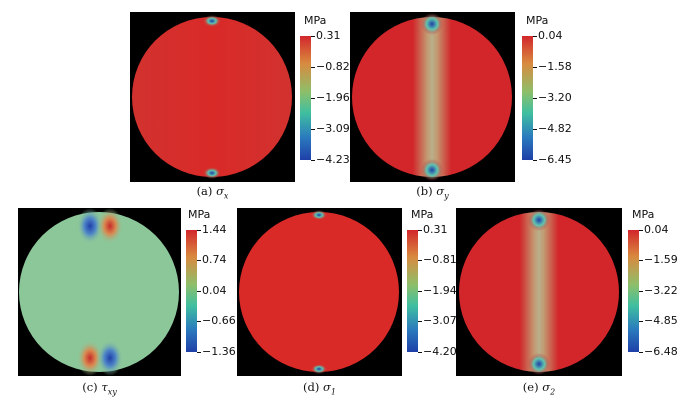  What do you see at coordinates (437, 290) in the screenshot?
I see `colorbar-tick: −1.94` at bounding box center [437, 290].